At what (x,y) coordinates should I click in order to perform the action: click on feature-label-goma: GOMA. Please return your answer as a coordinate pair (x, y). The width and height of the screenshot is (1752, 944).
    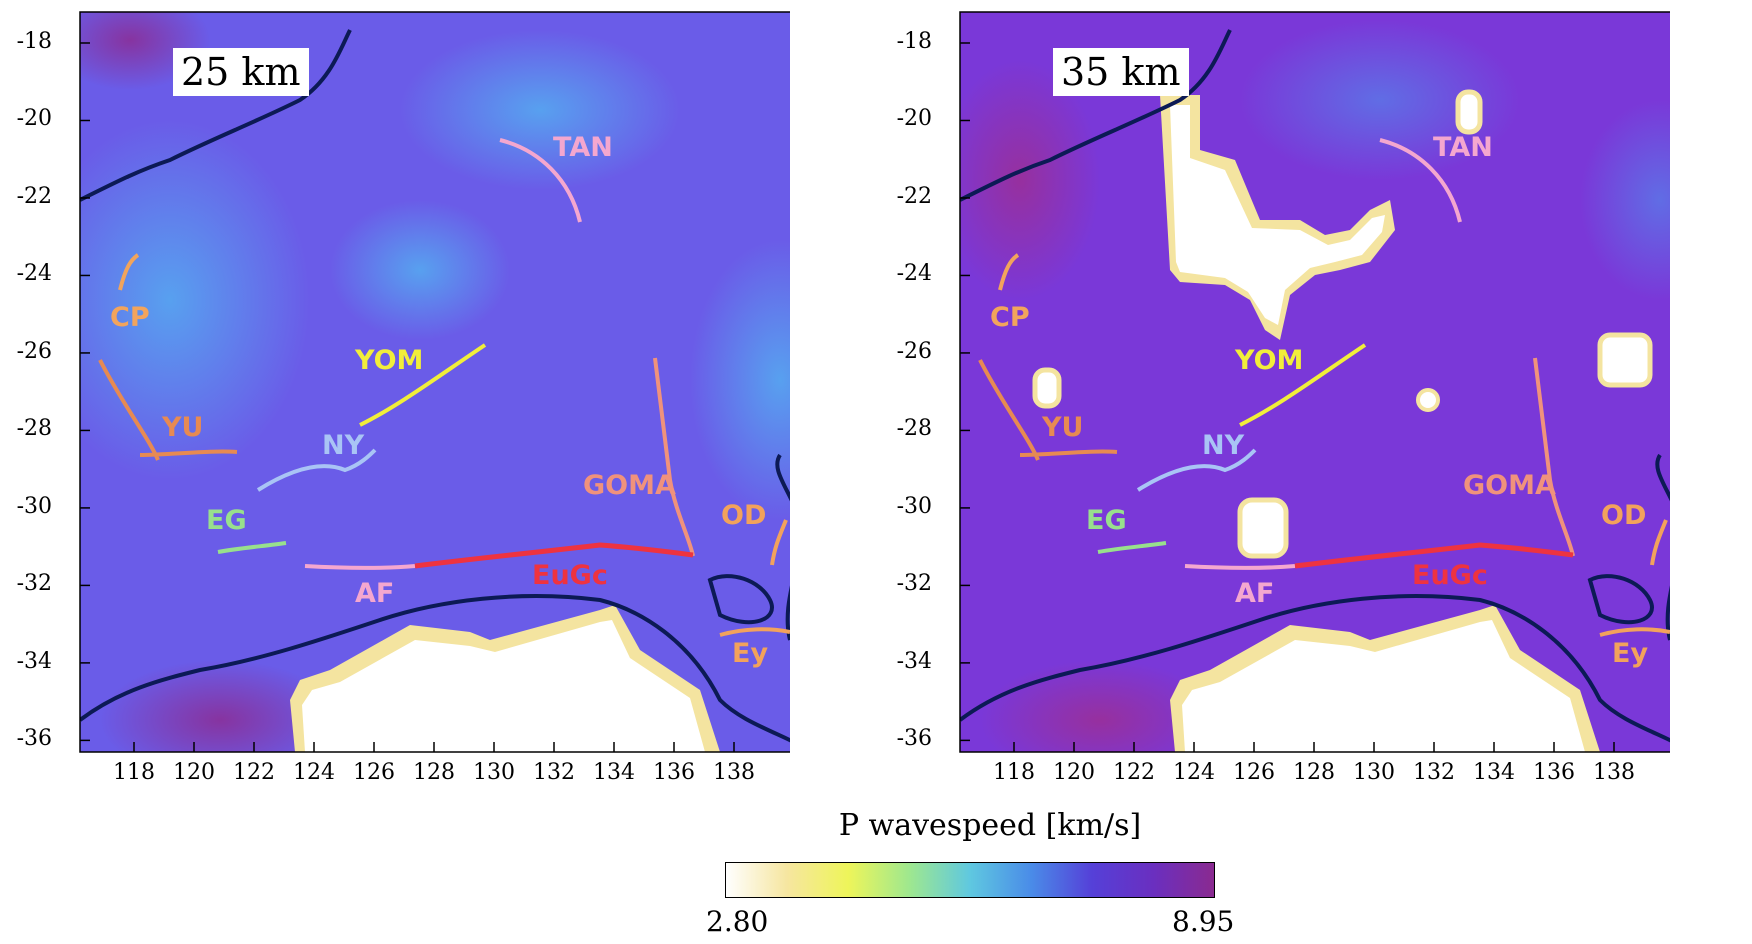
    Looking at the image, I should click on (1509, 485).